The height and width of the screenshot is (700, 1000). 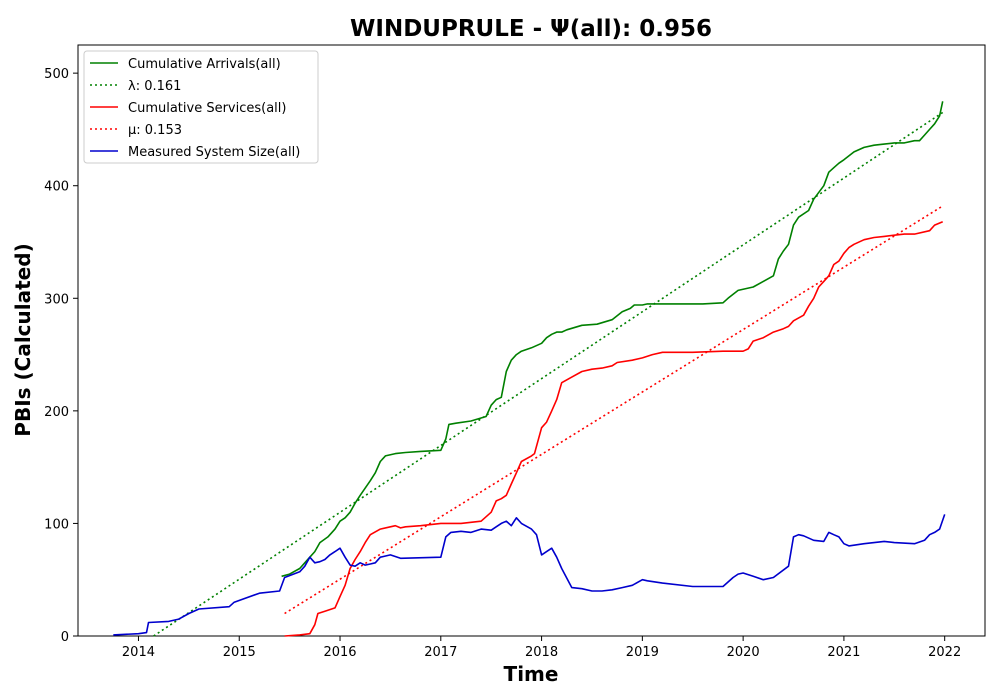 What do you see at coordinates (207, 108) in the screenshot?
I see `legend-entry: Cumulative Services(all)` at bounding box center [207, 108].